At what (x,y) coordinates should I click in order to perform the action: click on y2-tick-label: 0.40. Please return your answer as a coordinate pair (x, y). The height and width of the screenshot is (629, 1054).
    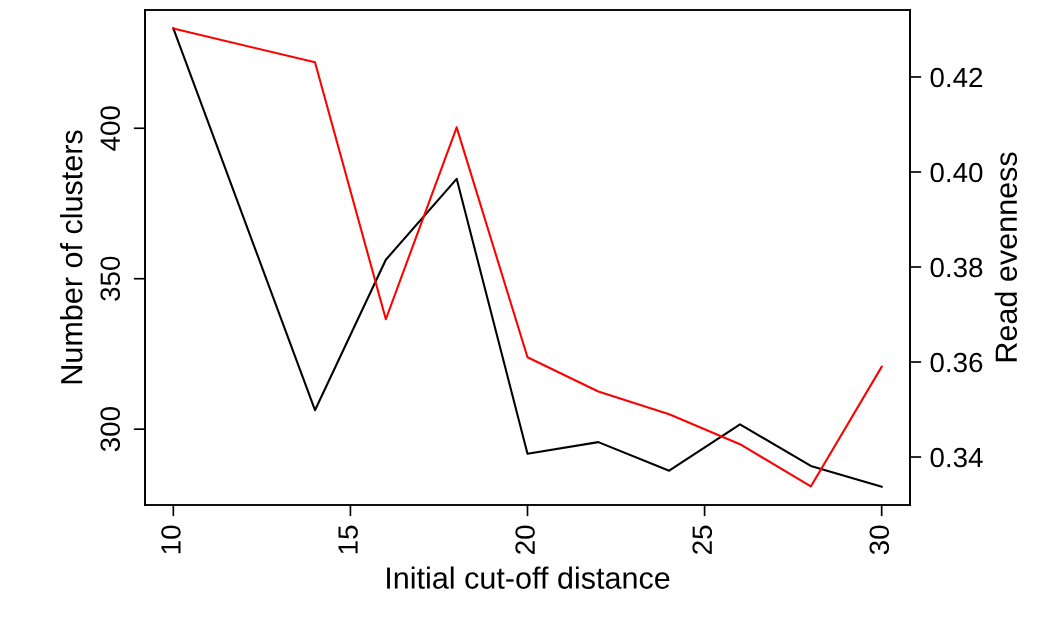
    Looking at the image, I should click on (956, 172).